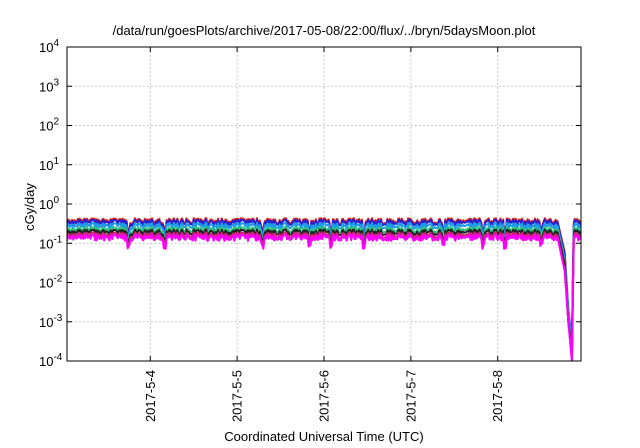 This screenshot has width=640, height=448. What do you see at coordinates (497, 396) in the screenshot?
I see `x-tick-label: 2017-5-8` at bounding box center [497, 396].